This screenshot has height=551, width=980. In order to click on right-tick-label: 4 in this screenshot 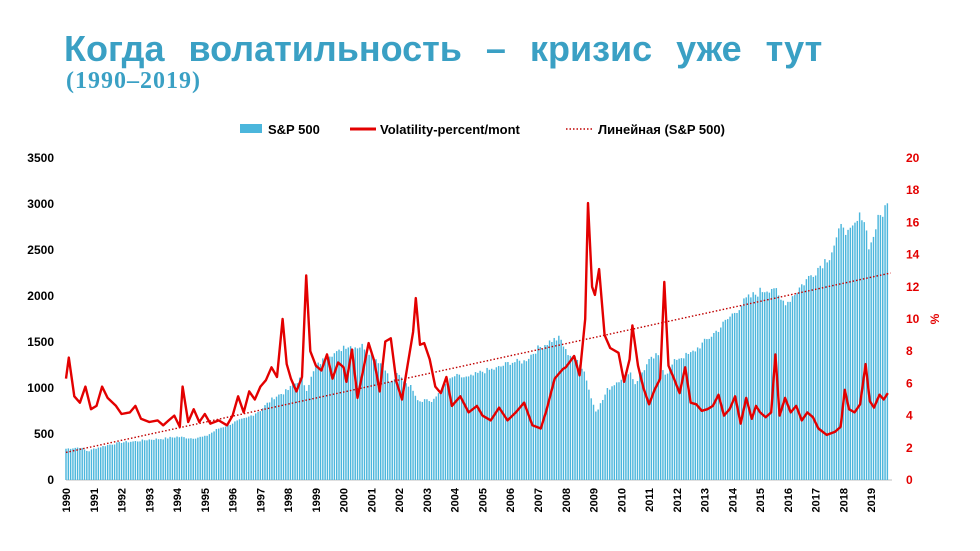, I will do `click(909, 416)`.